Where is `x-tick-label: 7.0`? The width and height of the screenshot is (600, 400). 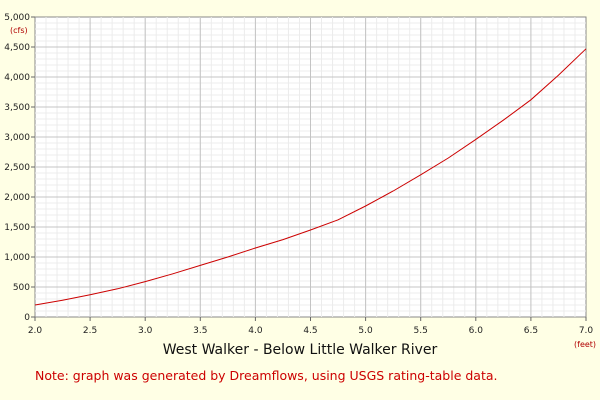 x-tick-label: 7.0 is located at coordinates (586, 331).